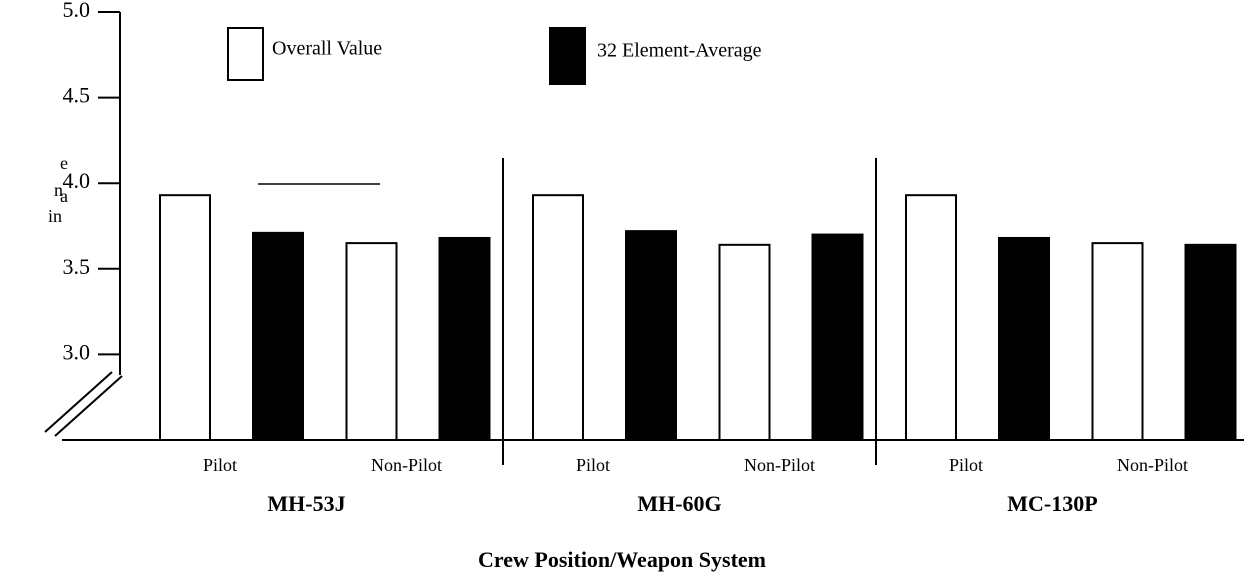 The image size is (1244, 582). What do you see at coordinates (55, 216) in the screenshot?
I see `y-axis-label: in` at bounding box center [55, 216].